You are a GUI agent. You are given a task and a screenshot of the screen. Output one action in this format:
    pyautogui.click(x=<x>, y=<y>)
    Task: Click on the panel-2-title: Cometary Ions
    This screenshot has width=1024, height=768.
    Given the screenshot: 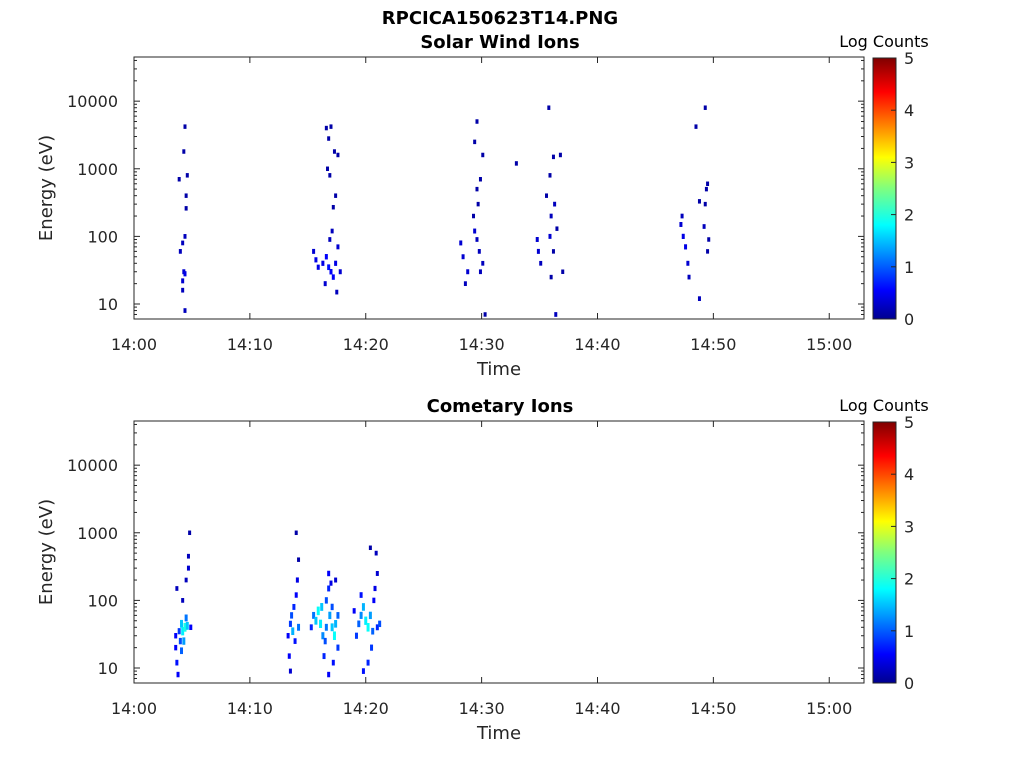 What is the action you would take?
    pyautogui.click(x=500, y=406)
    